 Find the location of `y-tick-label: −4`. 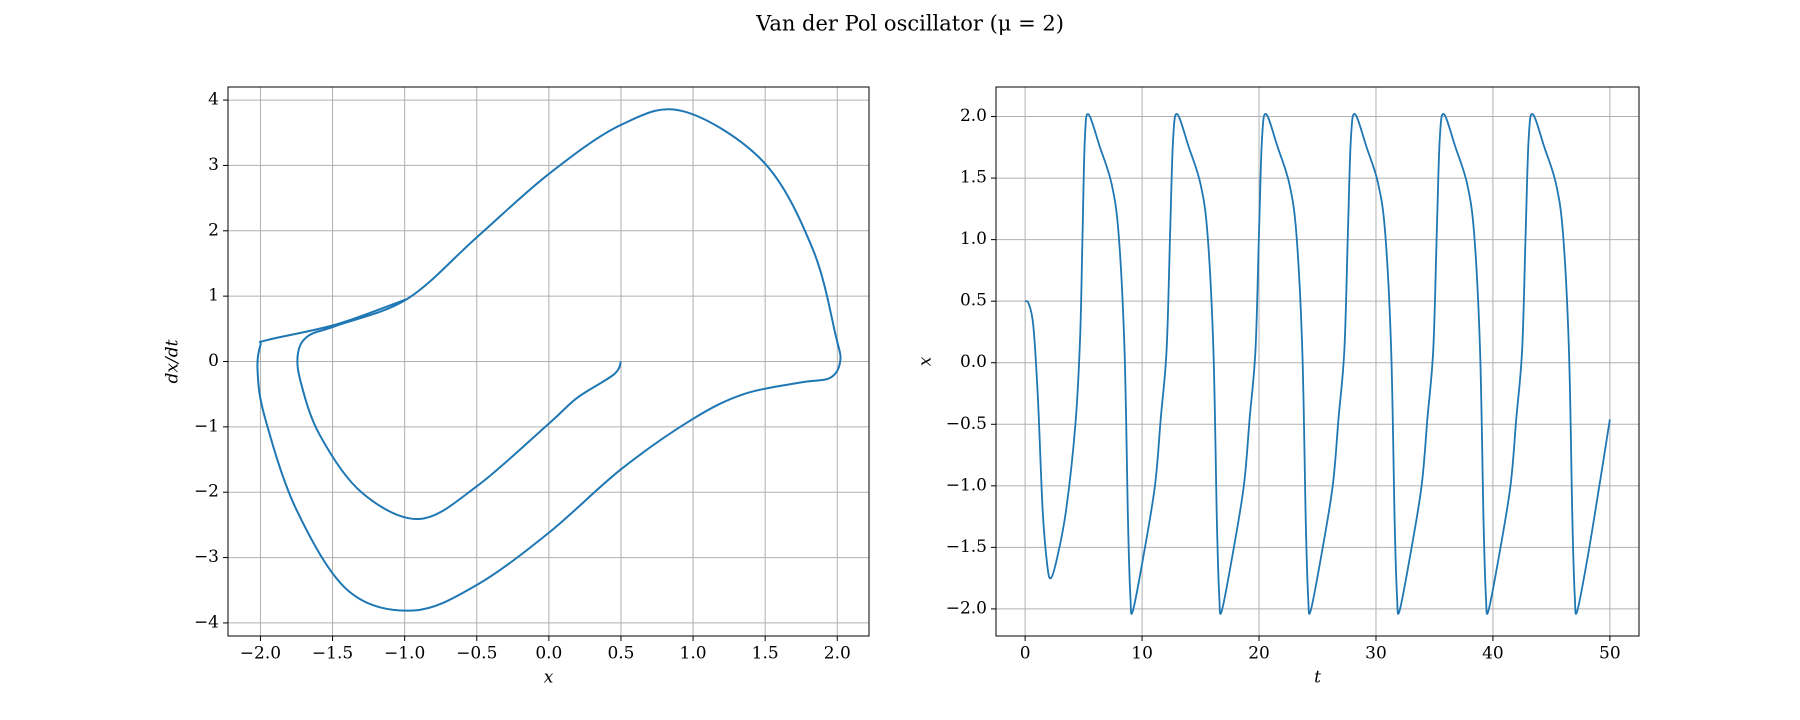

y-tick-label: −4 is located at coordinates (206, 622).